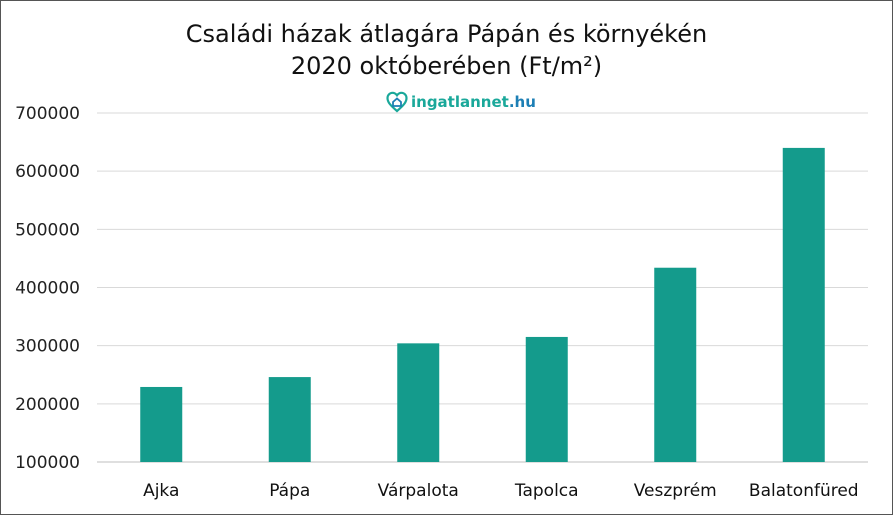 Image resolution: width=893 pixels, height=515 pixels. What do you see at coordinates (161, 491) in the screenshot?
I see `x-tick-label: Ajka` at bounding box center [161, 491].